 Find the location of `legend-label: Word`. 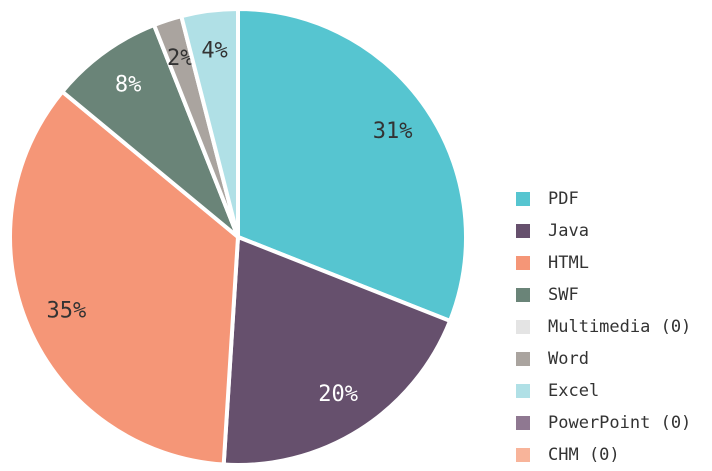

legend-label: Word is located at coordinates (568, 359).